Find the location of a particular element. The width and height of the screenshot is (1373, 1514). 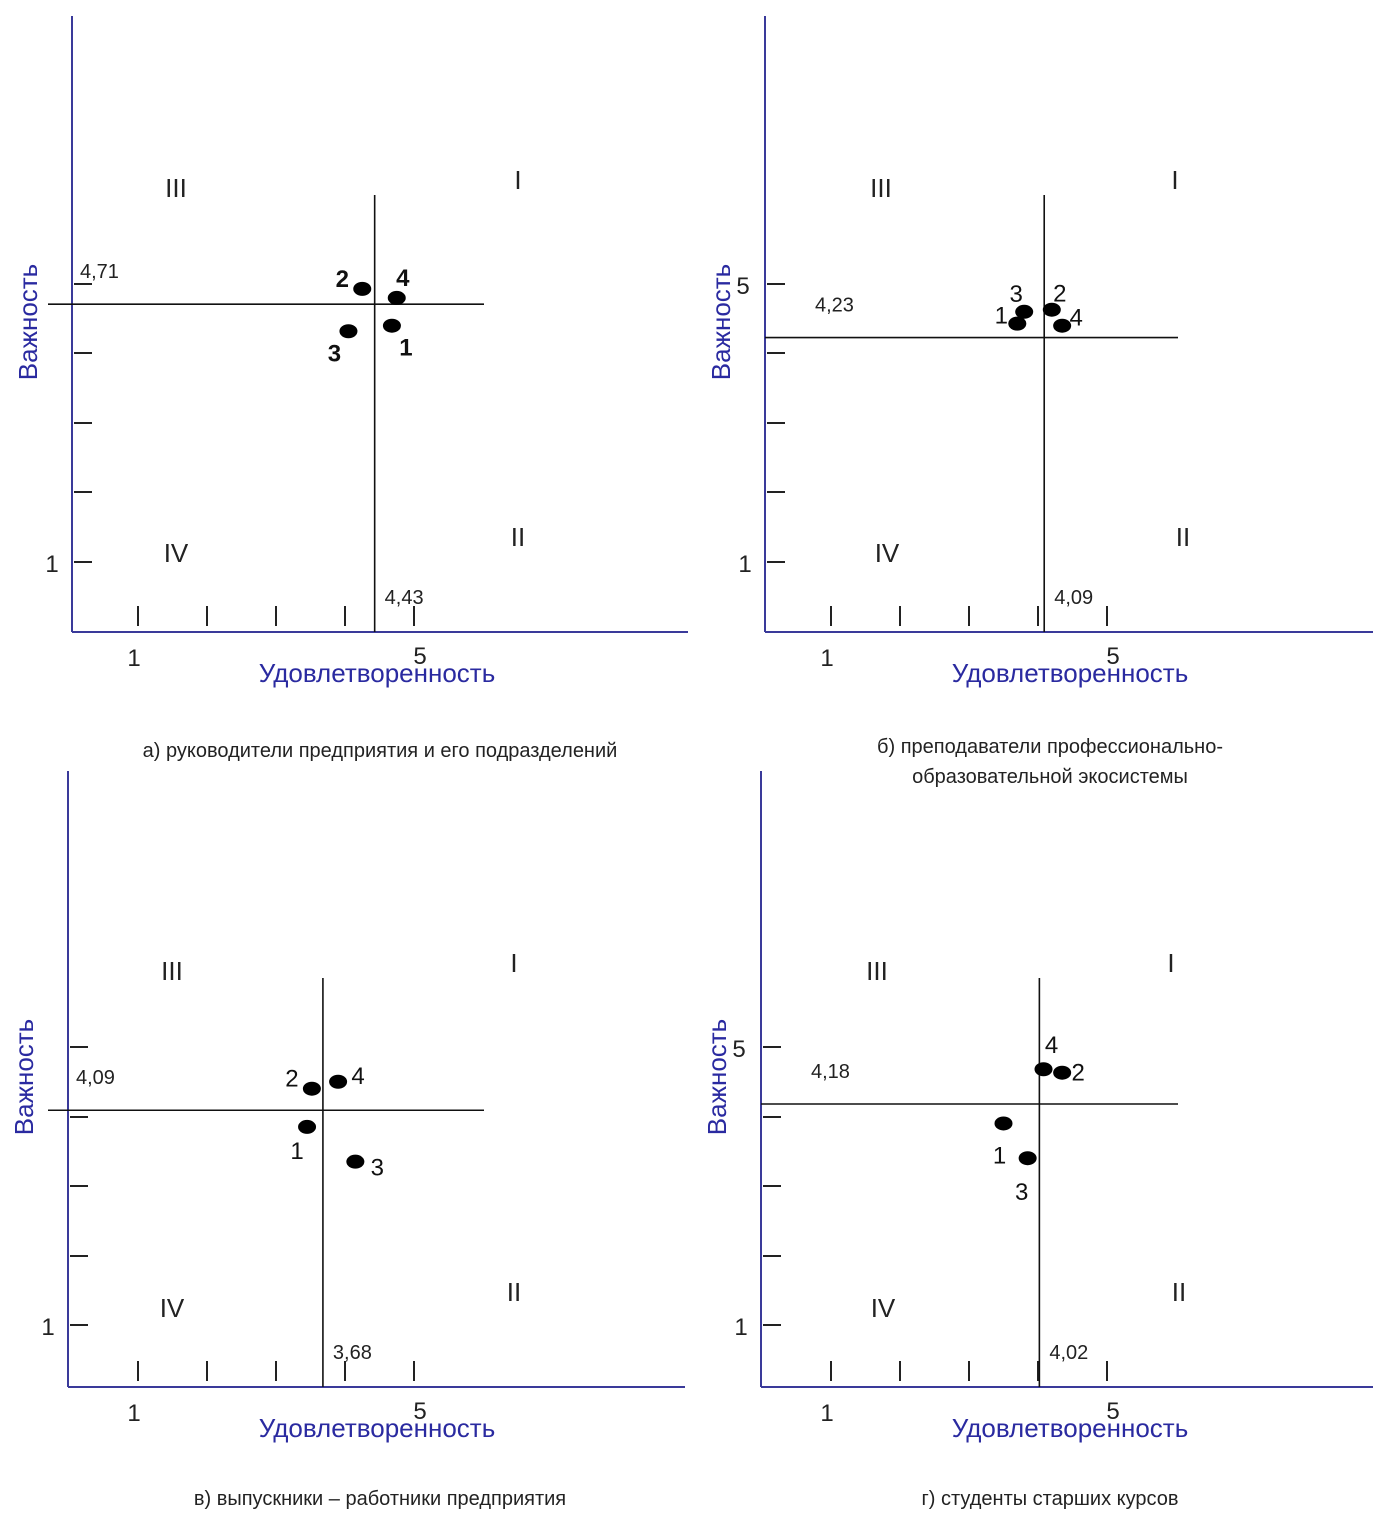

panel-3-y-tick-label-1: 1 is located at coordinates (47, 1327).